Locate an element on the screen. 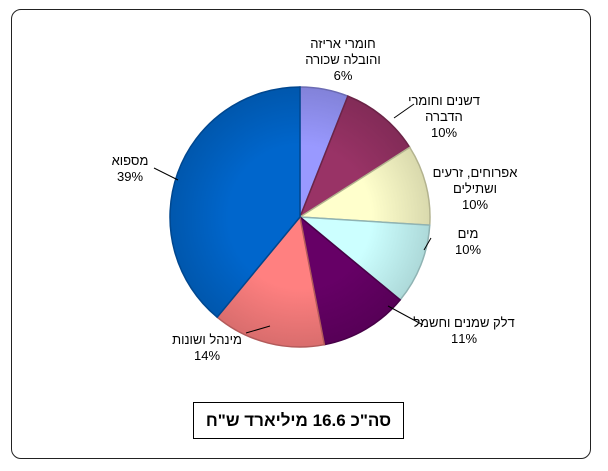  total-box: סה"כ 16.6 מיליארד ש"ח is located at coordinates (298, 420).